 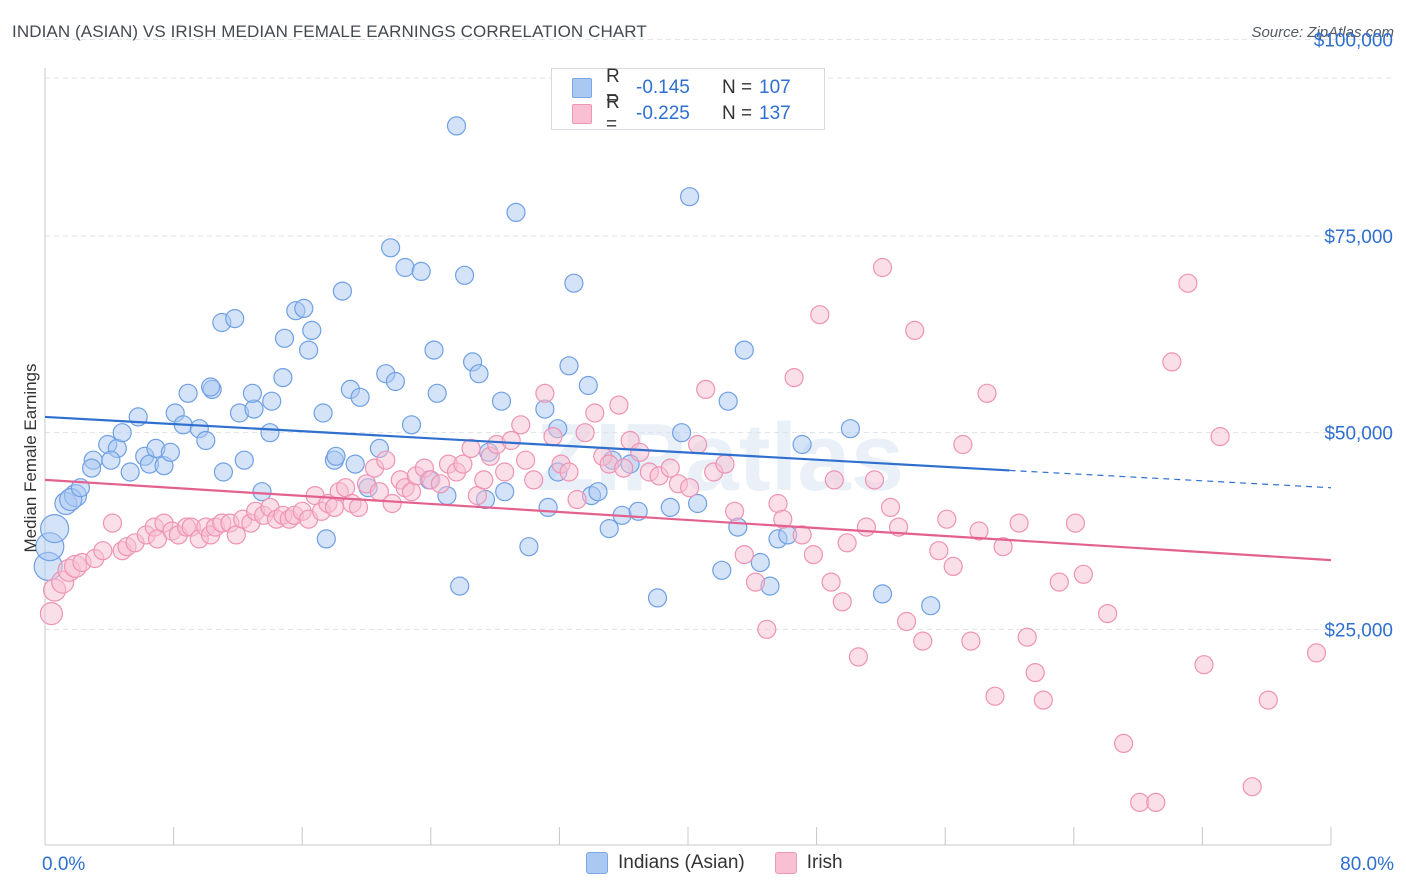 I want to click on legend-label-irish: Irish, so click(x=824, y=862).